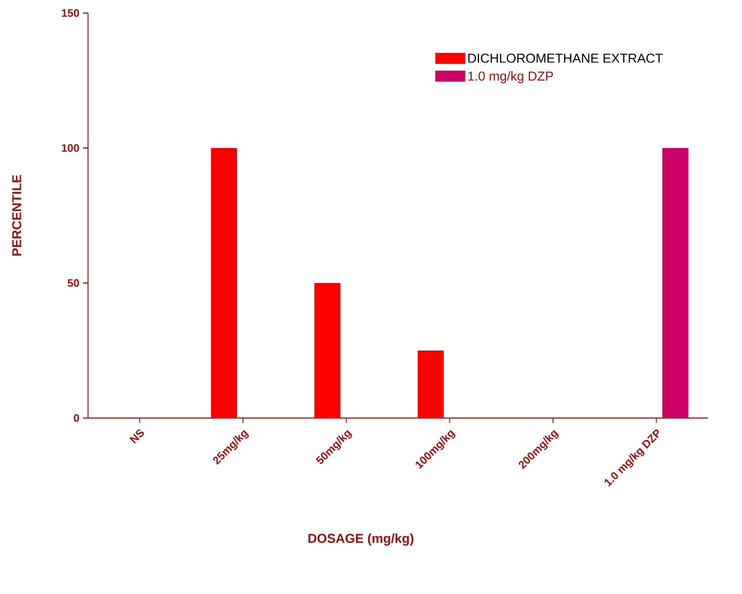  Describe the element at coordinates (361, 539) in the screenshot. I see `x-axis-title: DOSAGE (mg/kg)` at that location.